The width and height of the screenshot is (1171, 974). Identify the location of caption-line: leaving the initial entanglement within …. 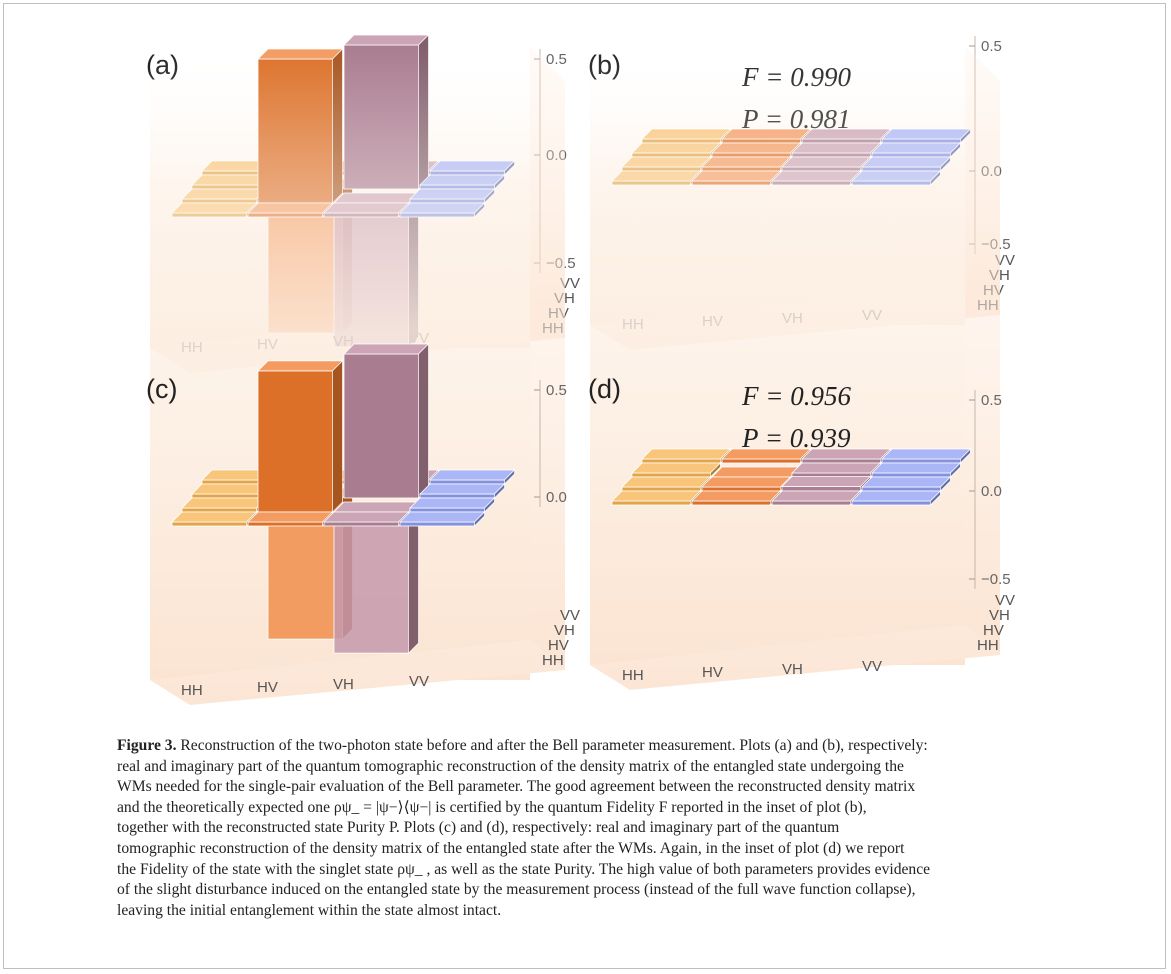
(309, 910).